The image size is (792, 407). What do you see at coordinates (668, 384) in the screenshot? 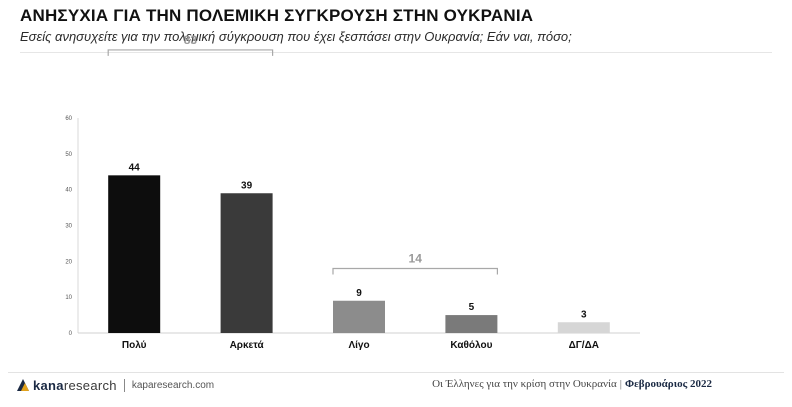
I see `footer-date: Φεβρουάριος 2022` at bounding box center [668, 384].